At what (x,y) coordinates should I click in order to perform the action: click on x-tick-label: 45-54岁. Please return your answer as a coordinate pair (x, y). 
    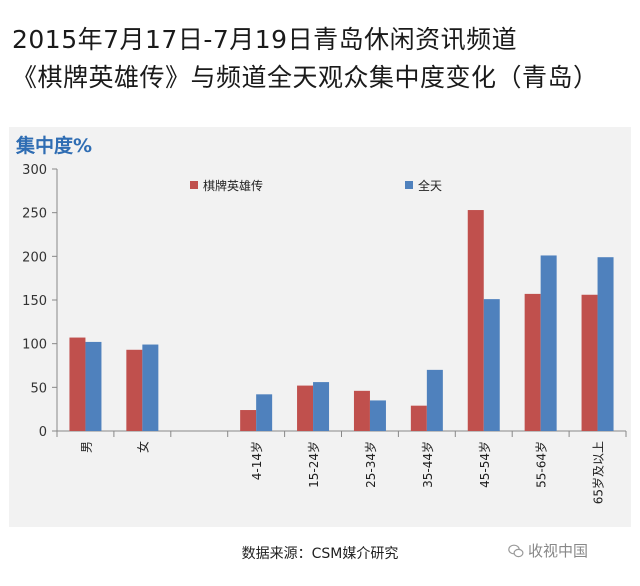
    Looking at the image, I should click on (484, 464).